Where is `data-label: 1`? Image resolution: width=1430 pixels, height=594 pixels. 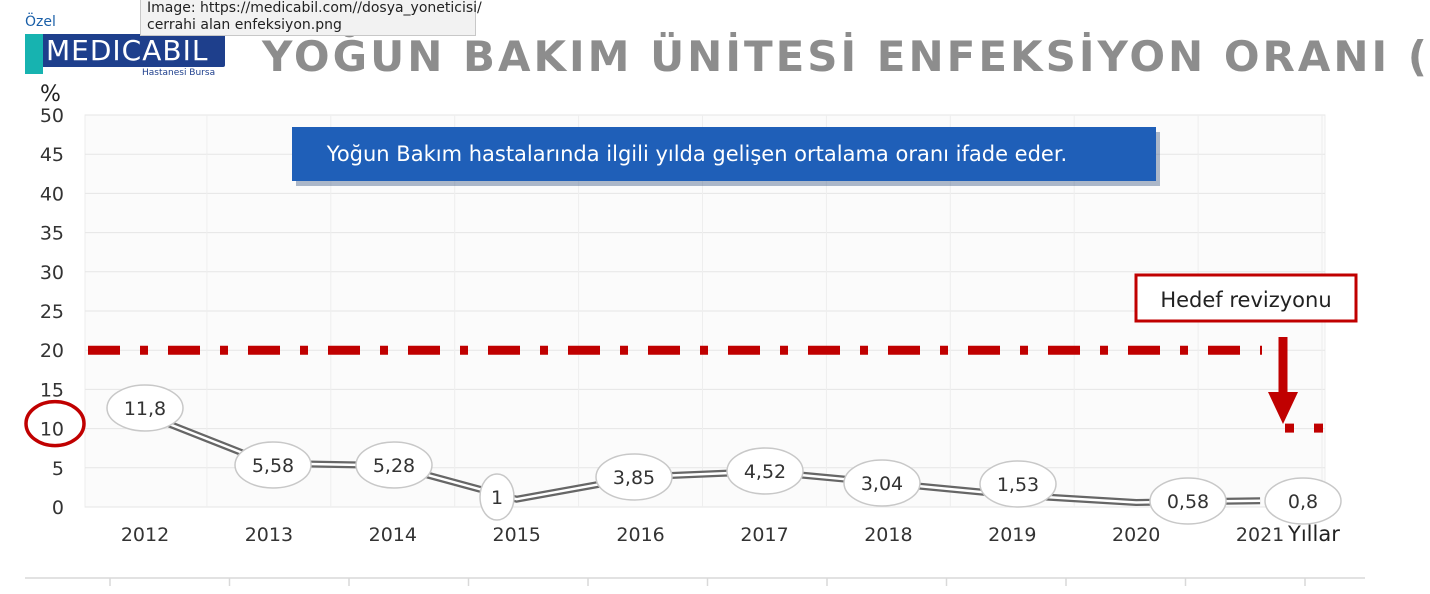 data-label: 1 is located at coordinates (497, 498).